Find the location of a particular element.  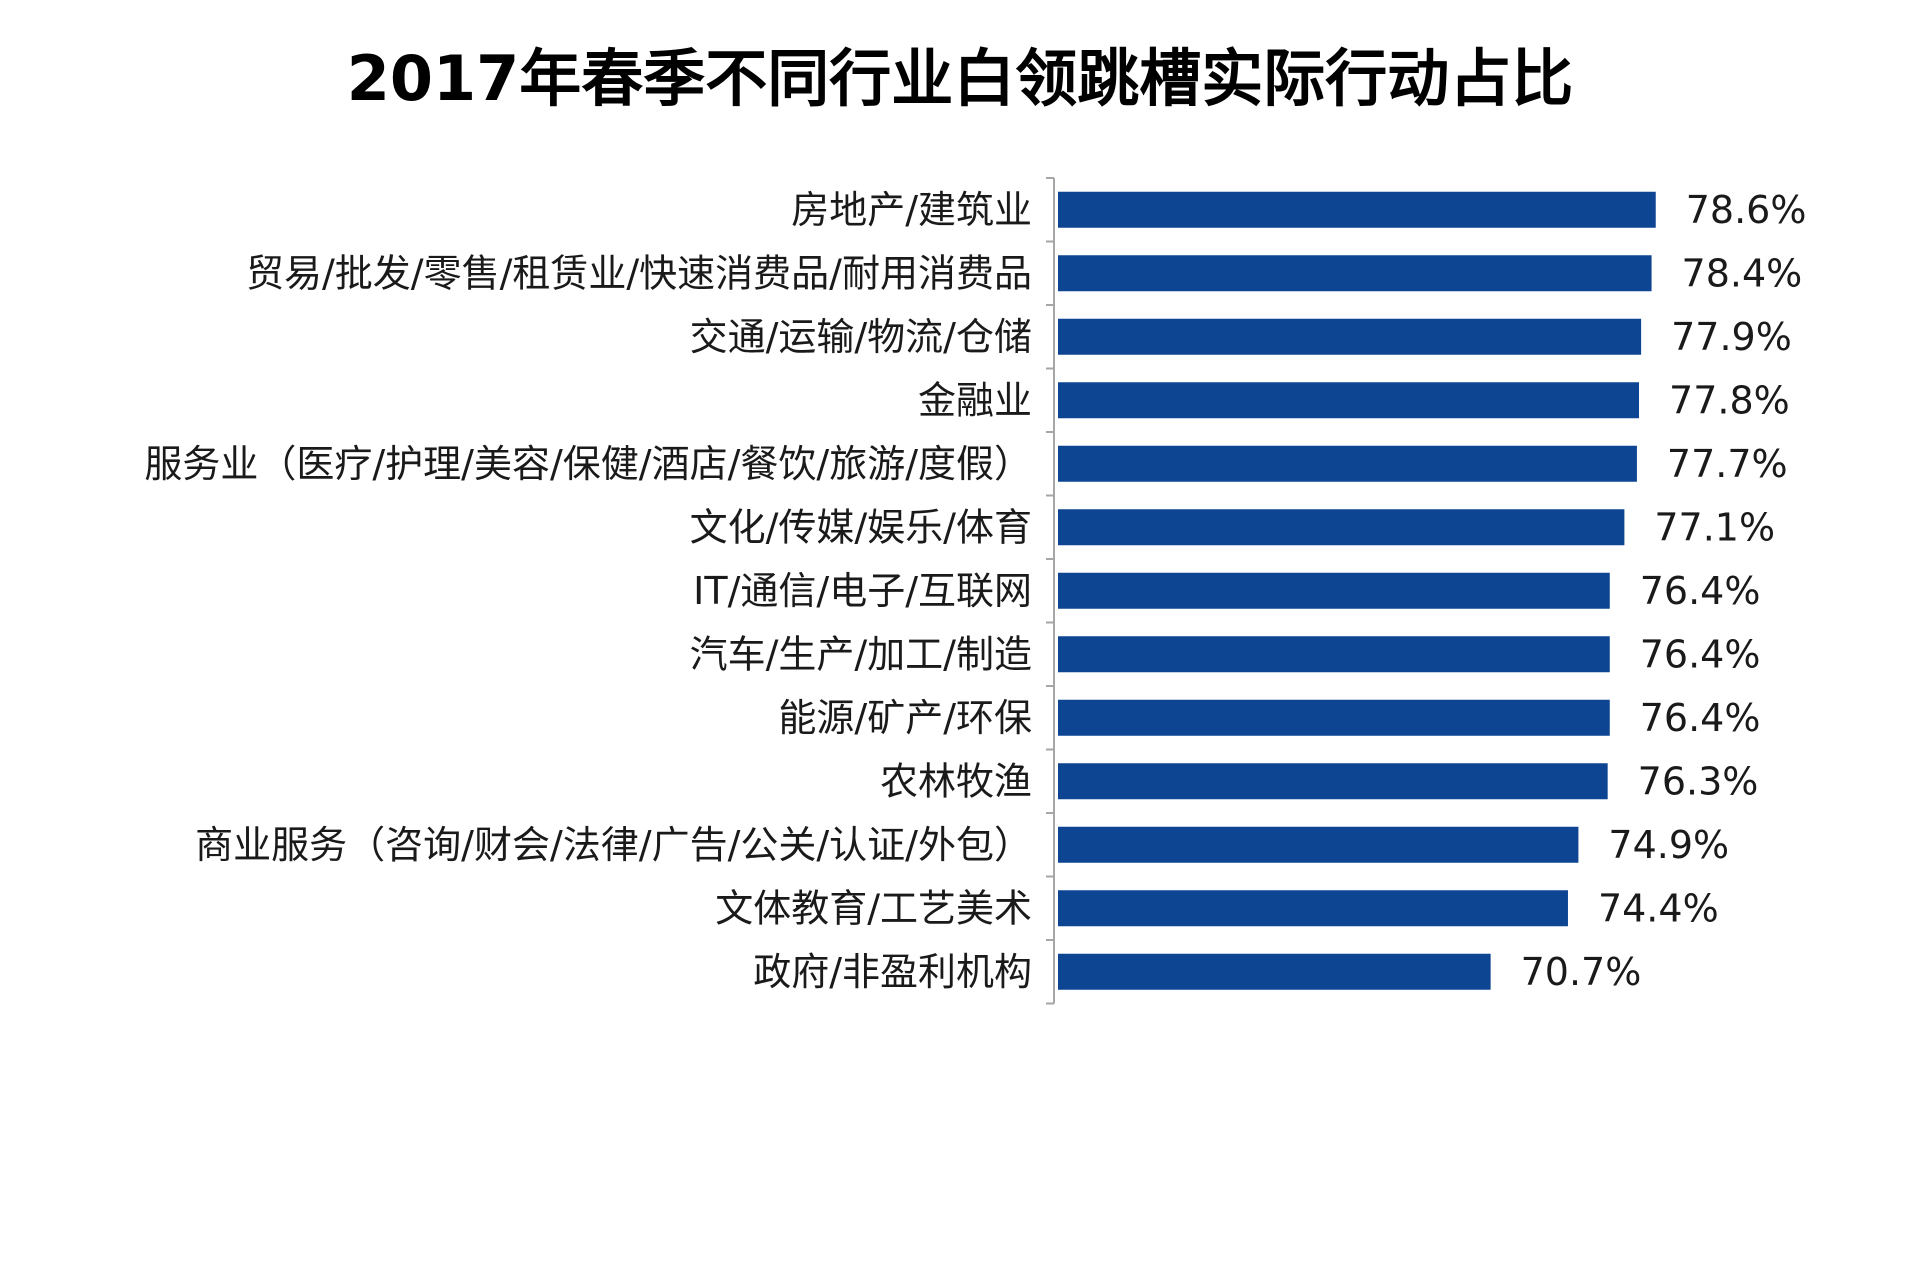

value-label: 78.4% is located at coordinates (1742, 273).